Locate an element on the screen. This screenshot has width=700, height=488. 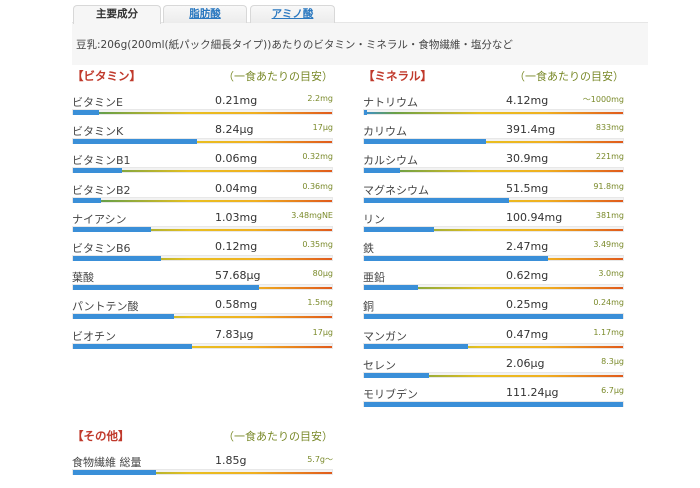
nutrient-reference: 1.5mg is located at coordinates (320, 303).